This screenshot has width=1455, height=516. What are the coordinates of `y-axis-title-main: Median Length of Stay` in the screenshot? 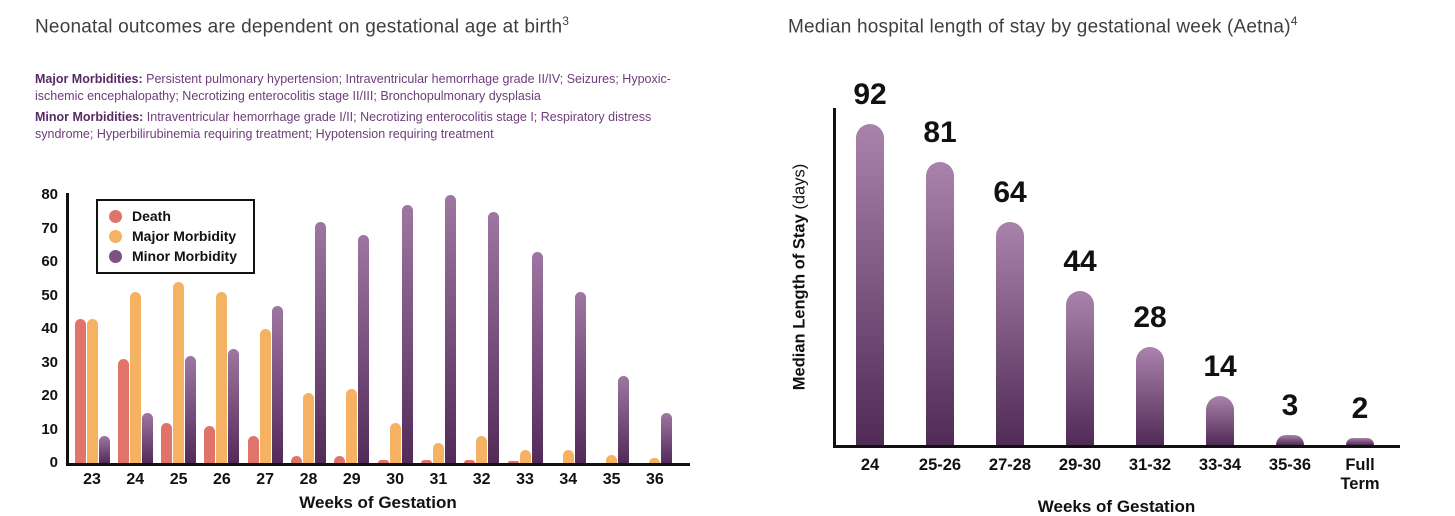 It's located at (799, 302).